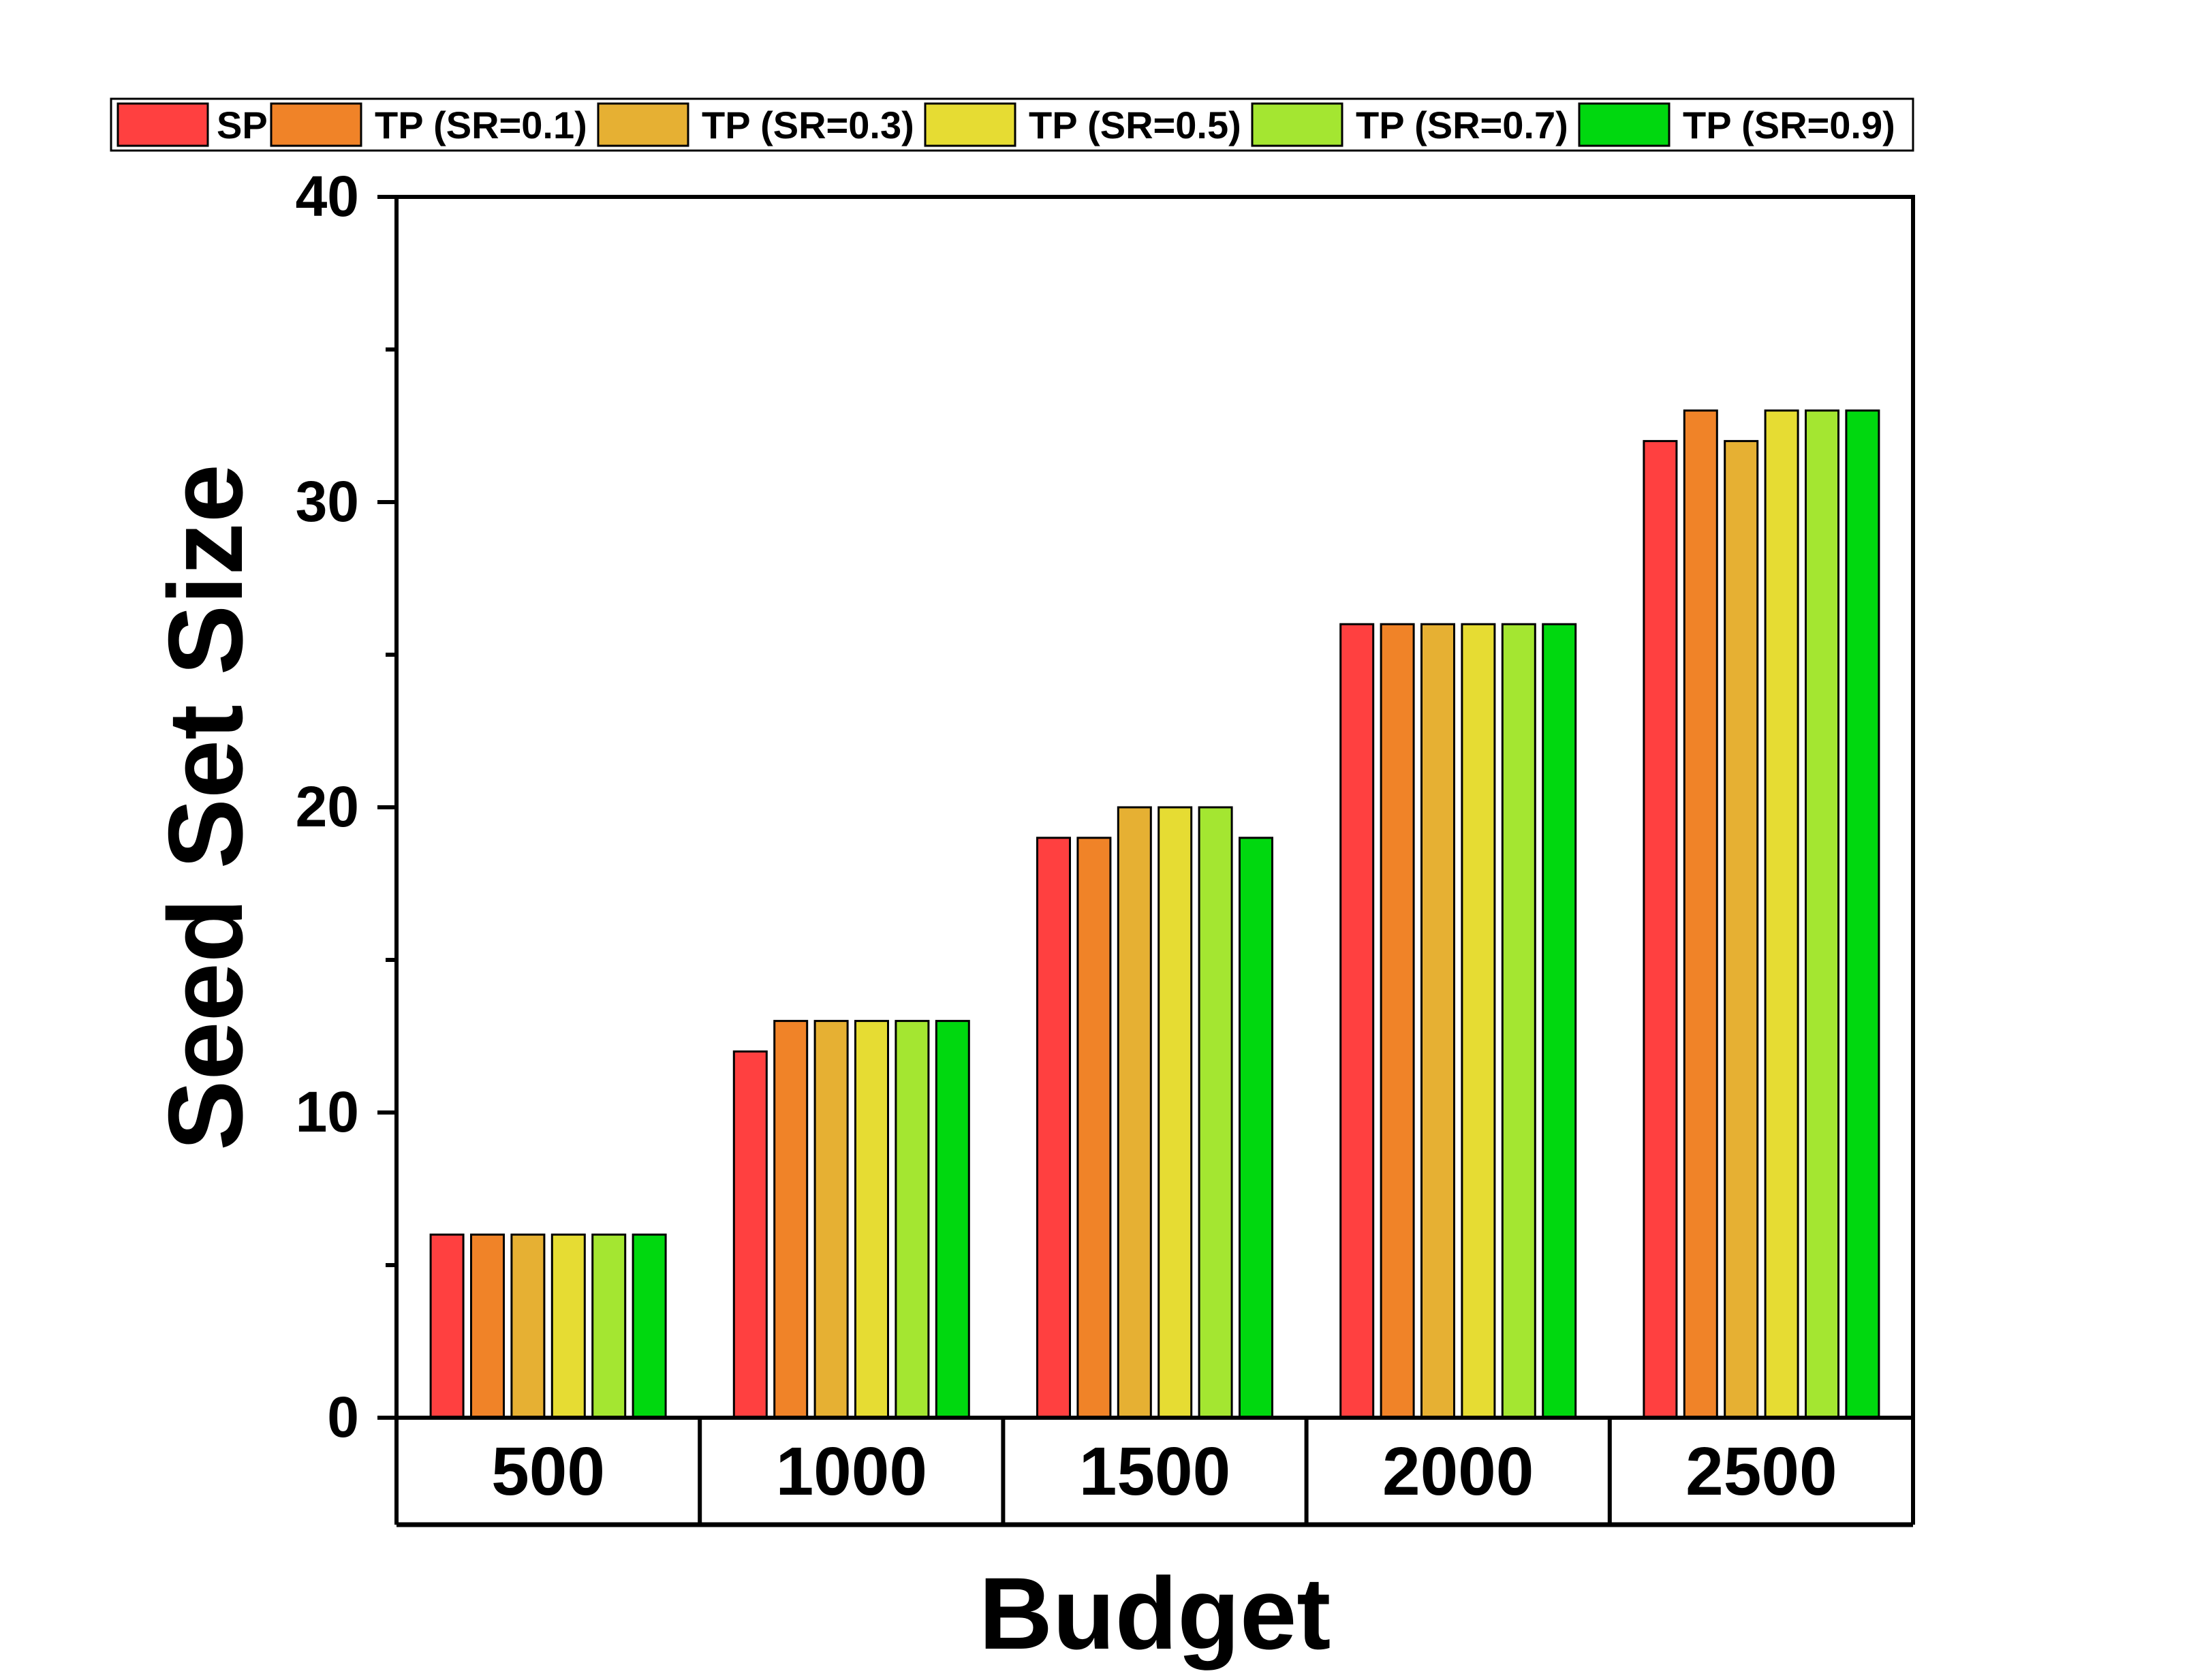 The width and height of the screenshot is (2191, 1680). Describe the element at coordinates (1155, 1613) in the screenshot. I see `x-axis-label: Budget` at that location.